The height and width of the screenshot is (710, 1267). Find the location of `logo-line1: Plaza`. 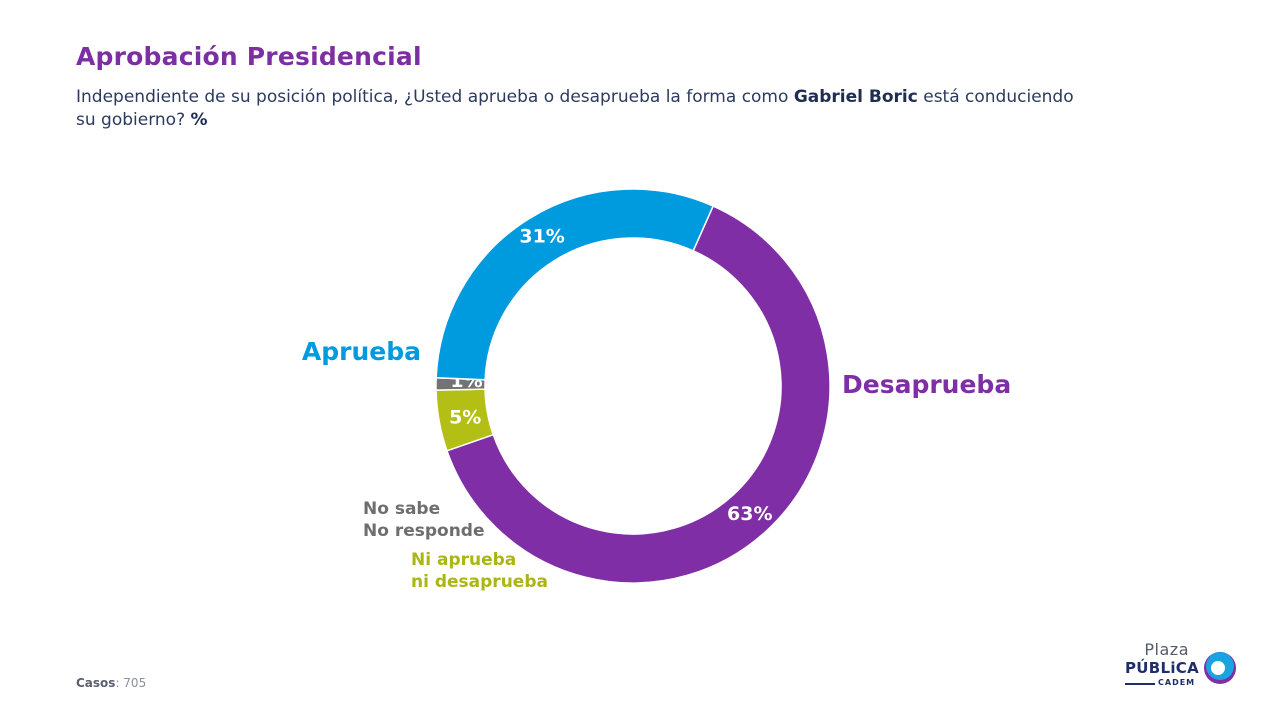

logo-line1: Plaza is located at coordinates (1166, 649).